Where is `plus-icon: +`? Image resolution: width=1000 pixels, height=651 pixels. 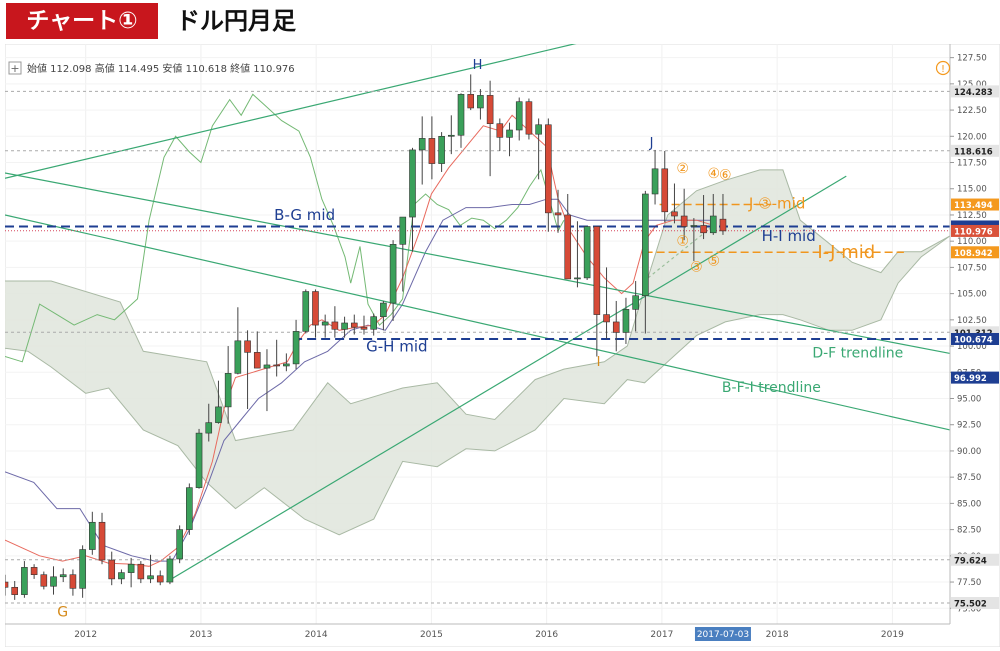
plus-icon: + is located at coordinates (14, 68).